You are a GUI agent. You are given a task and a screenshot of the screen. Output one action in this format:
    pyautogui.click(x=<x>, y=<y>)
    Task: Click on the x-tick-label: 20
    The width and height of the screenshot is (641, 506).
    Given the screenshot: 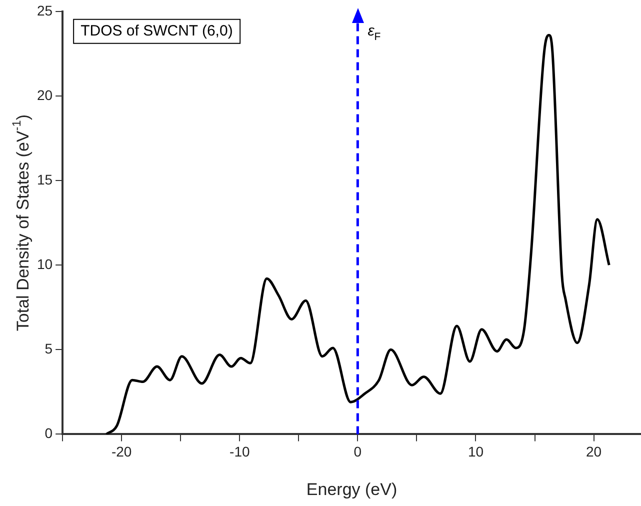 What is the action you would take?
    pyautogui.click(x=594, y=451)
    